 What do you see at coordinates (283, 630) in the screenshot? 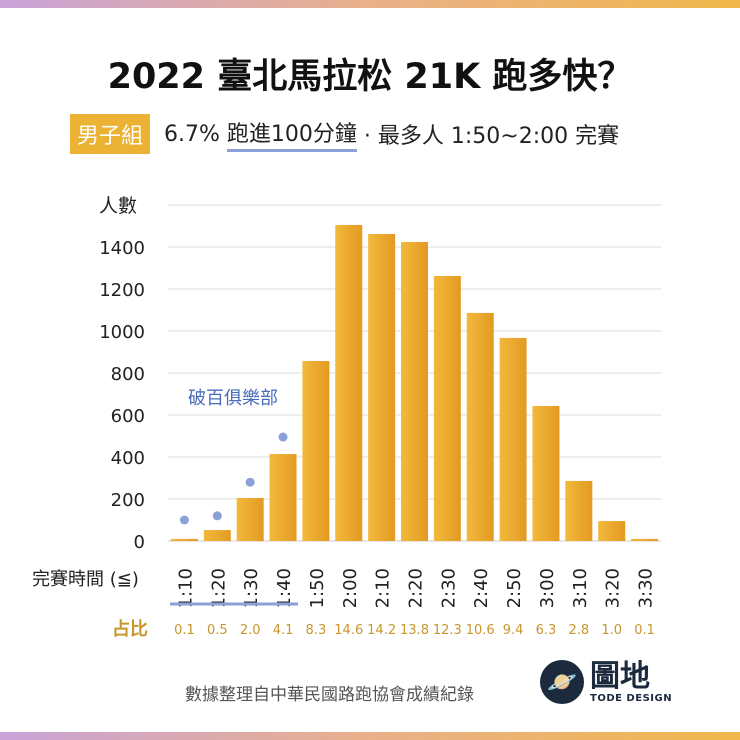
I see `share-label: 4.1` at bounding box center [283, 630].